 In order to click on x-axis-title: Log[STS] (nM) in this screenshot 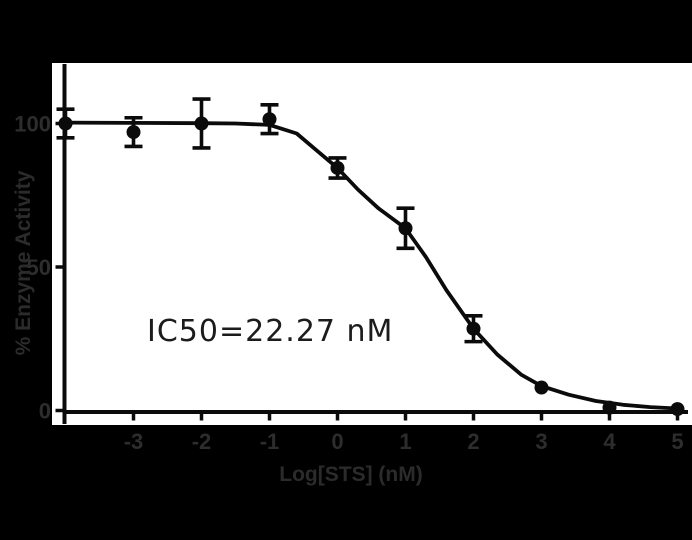, I will do `click(350, 474)`.